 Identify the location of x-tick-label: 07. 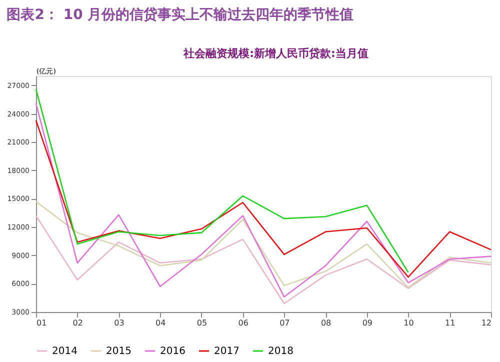
(285, 323).